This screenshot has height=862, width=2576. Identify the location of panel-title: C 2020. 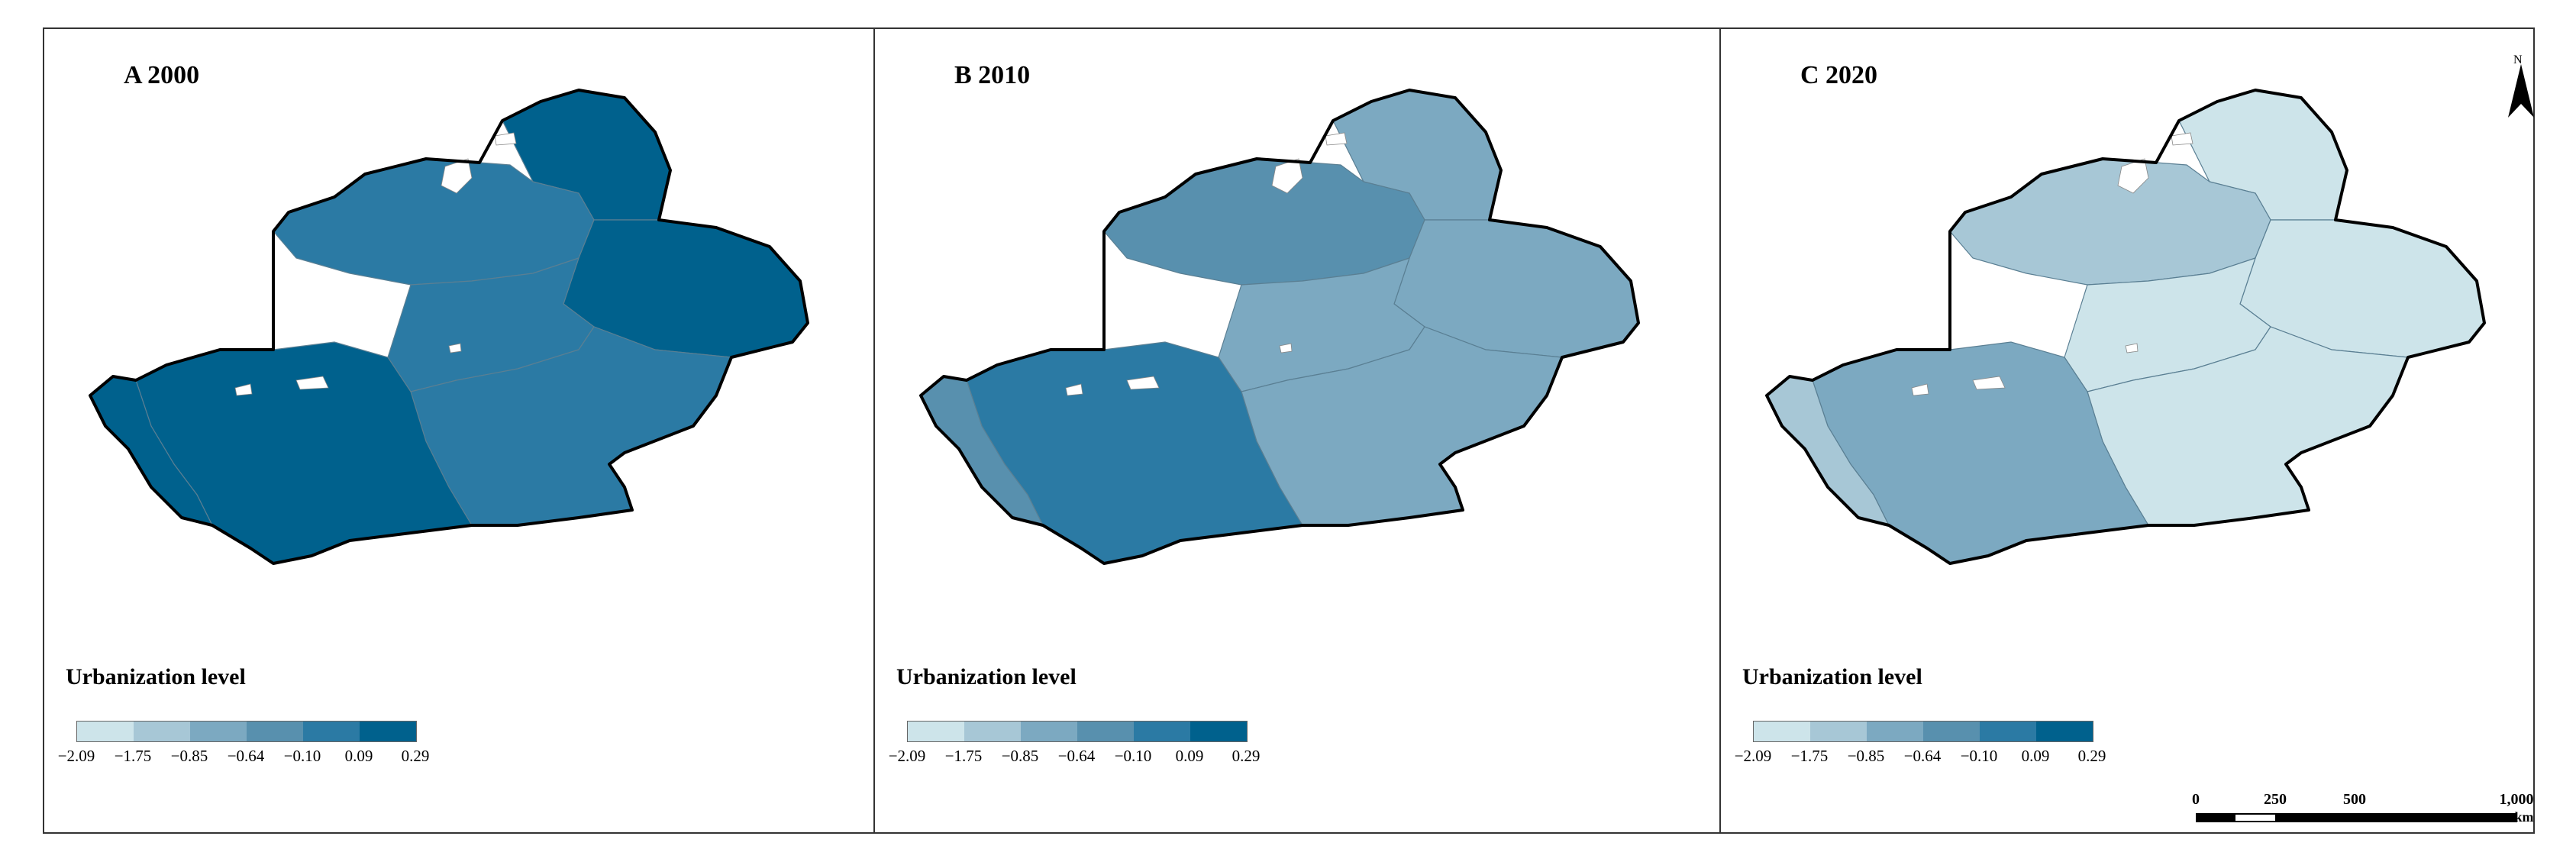
(1839, 75).